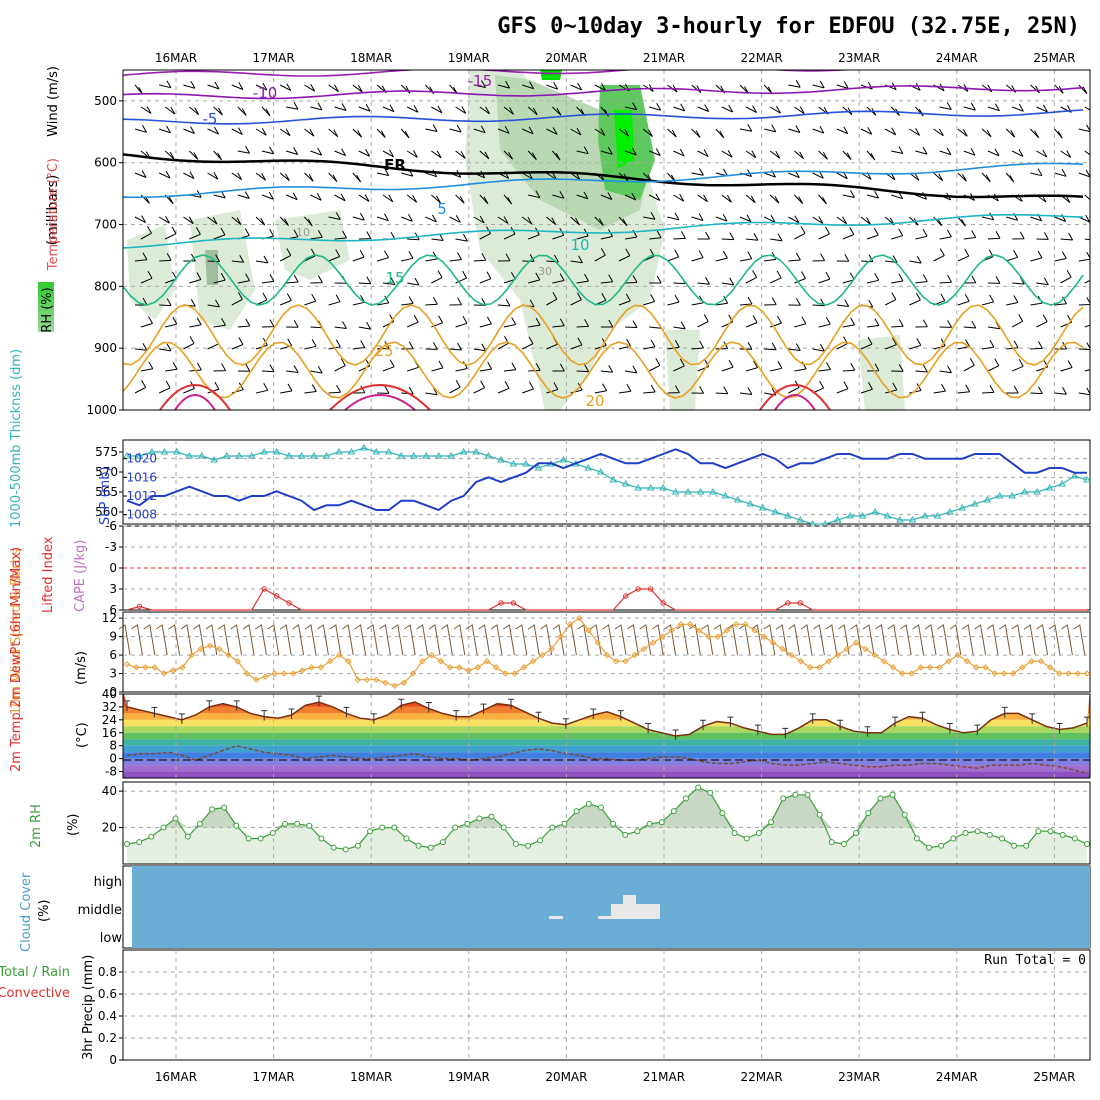 The height and width of the screenshot is (1100, 1100). Describe the element at coordinates (101, 410) in the screenshot. I see `tick-label: 1000` at that location.